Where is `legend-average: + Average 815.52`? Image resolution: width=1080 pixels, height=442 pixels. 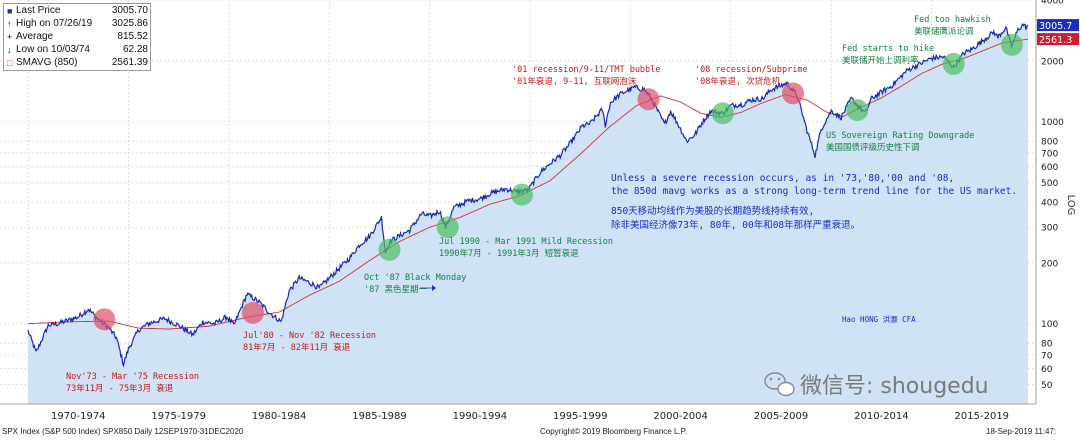 legend-average: + Average 815.52 is located at coordinates (77, 36).